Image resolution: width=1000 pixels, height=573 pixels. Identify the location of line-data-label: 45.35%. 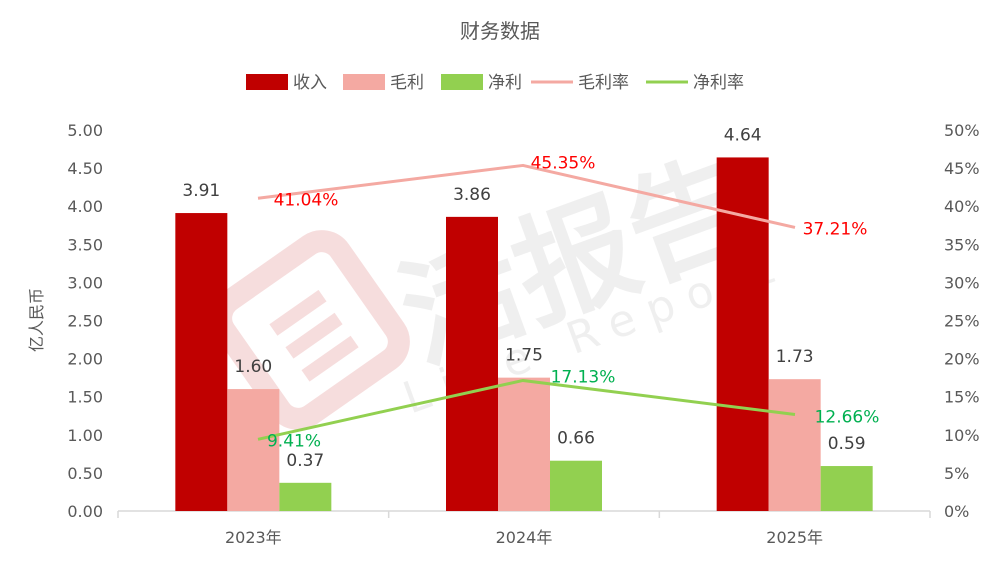
(563, 163).